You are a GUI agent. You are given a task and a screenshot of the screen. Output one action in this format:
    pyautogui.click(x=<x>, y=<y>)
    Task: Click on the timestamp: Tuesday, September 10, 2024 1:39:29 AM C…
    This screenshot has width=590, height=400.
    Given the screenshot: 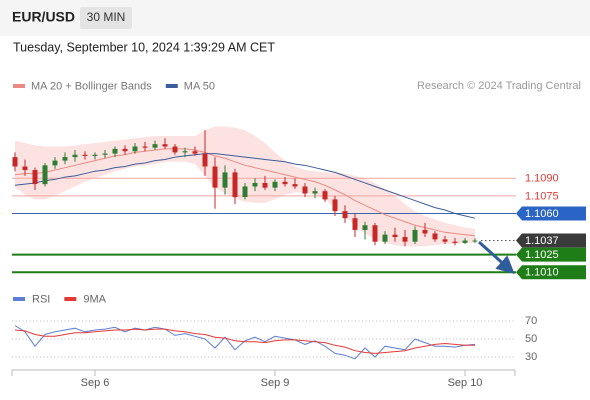 What is the action you would take?
    pyautogui.click(x=144, y=47)
    